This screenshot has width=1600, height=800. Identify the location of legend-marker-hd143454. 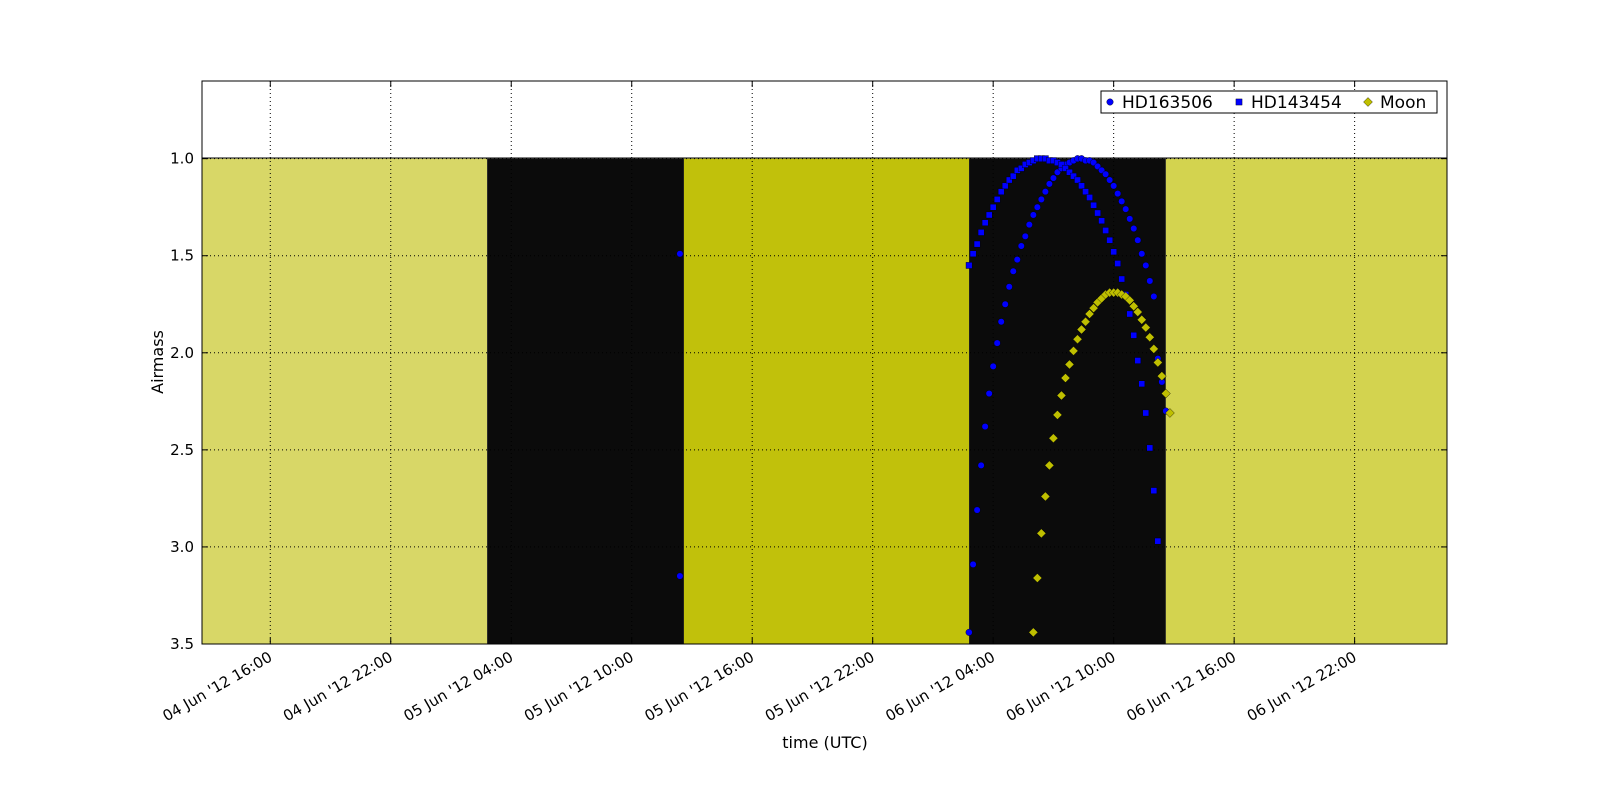
(1239, 102).